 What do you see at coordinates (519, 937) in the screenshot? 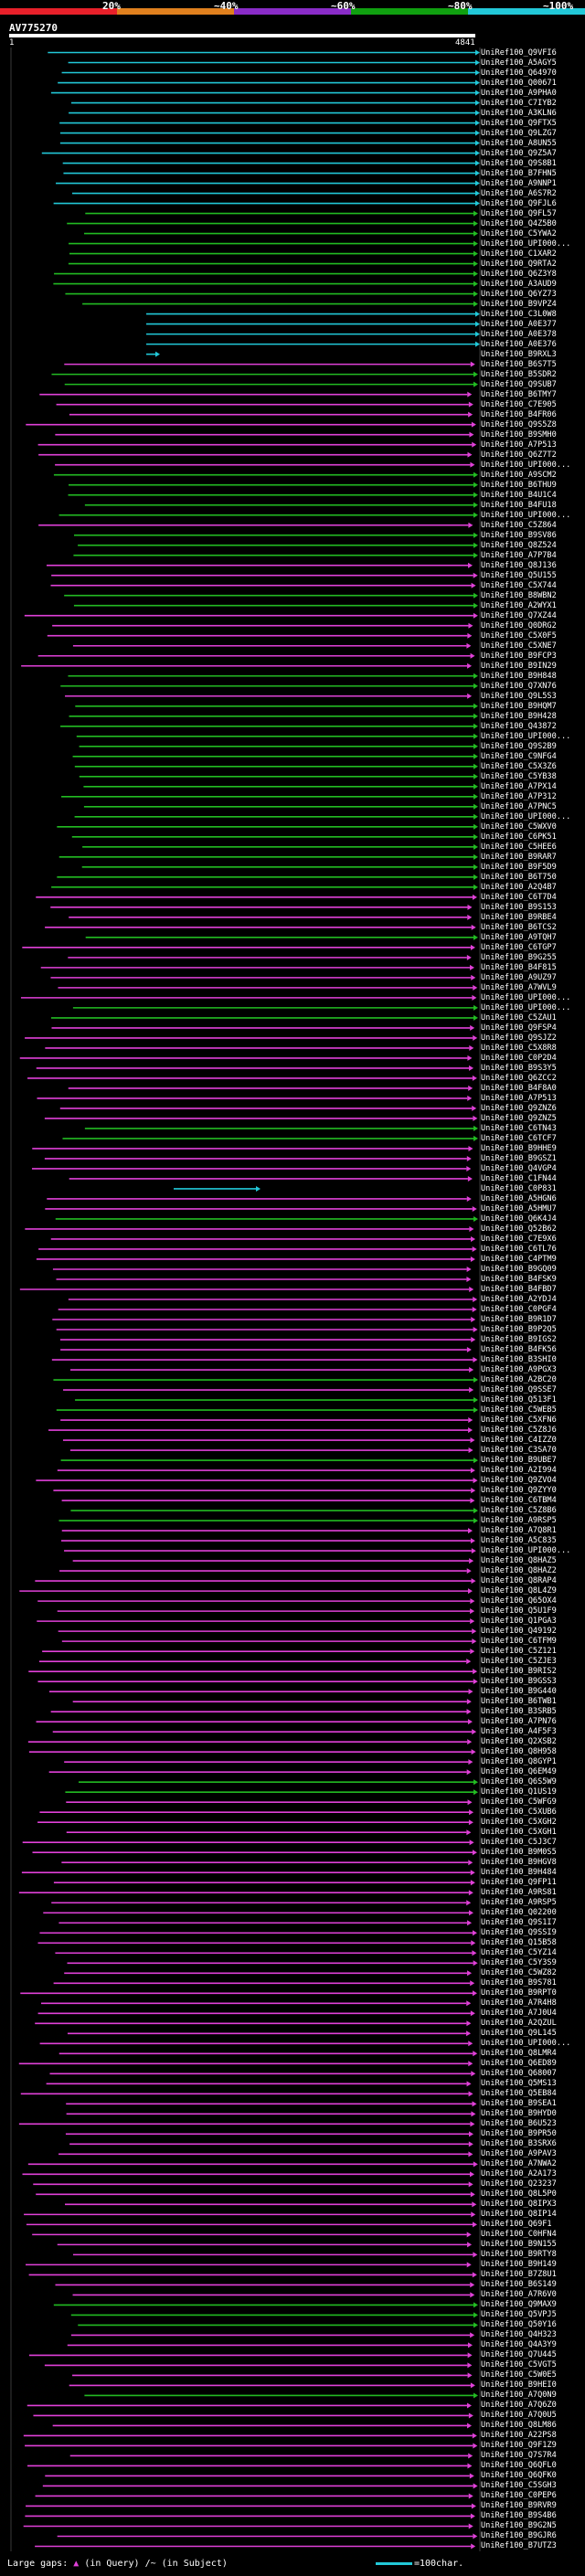
I see `hit-label: UniRef100_A9TQH7` at bounding box center [519, 937].